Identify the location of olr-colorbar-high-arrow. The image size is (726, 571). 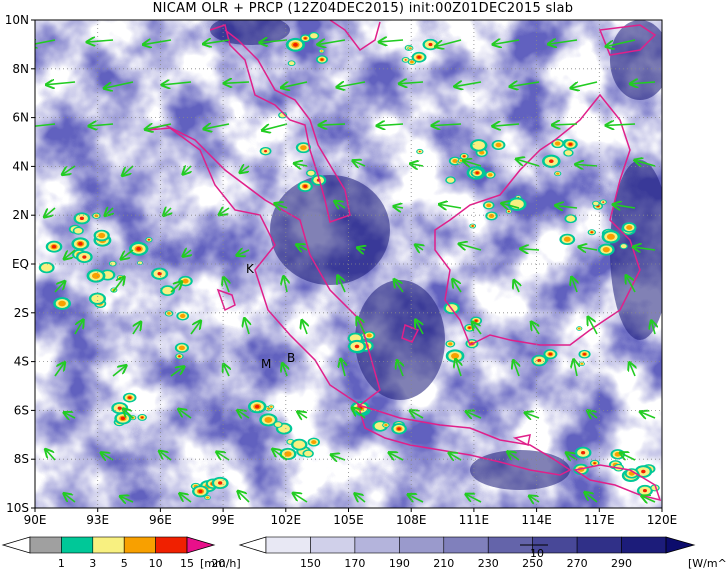
(680, 545).